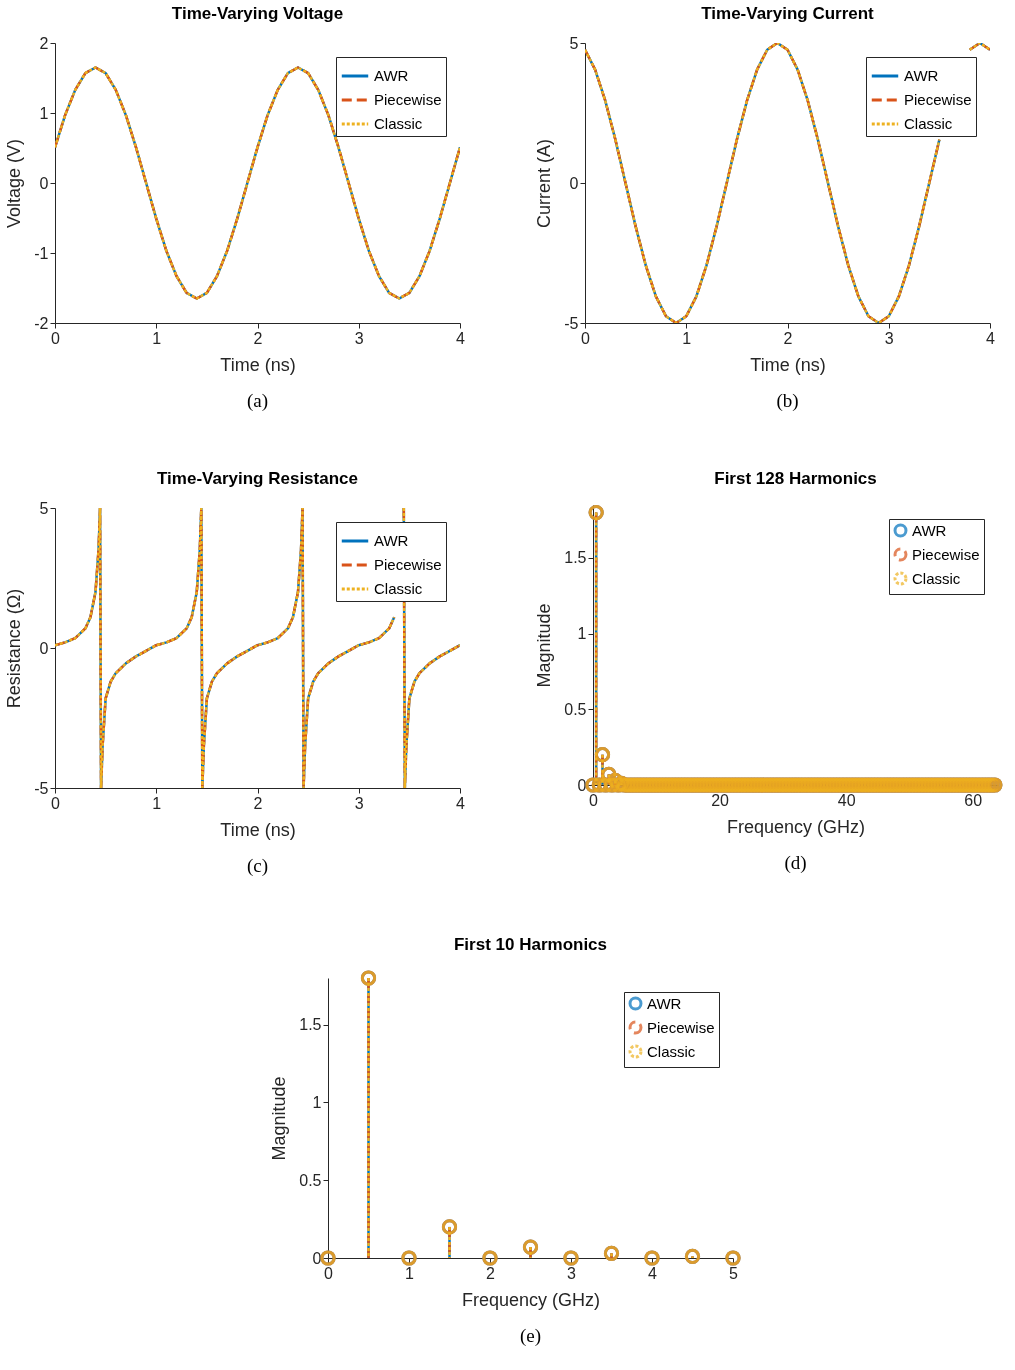  What do you see at coordinates (530, 1336) in the screenshot?
I see `text: (e)` at bounding box center [530, 1336].